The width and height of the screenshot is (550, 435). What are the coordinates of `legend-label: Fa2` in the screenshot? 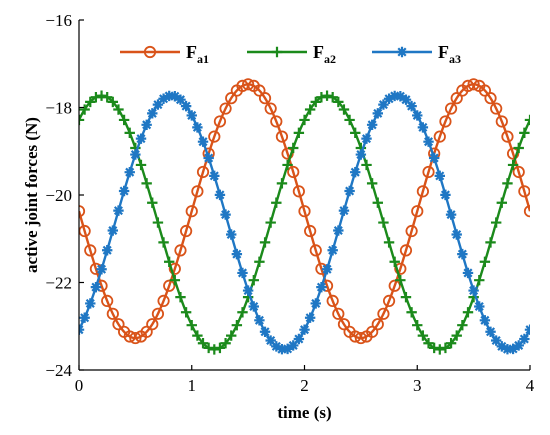 It's located at (324, 54).